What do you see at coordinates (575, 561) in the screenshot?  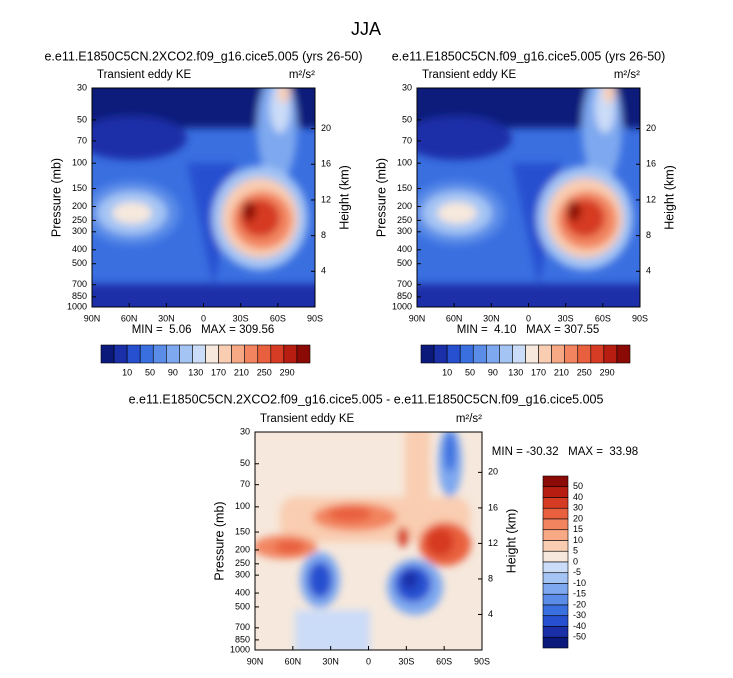 I see `colorbar-label: 0` at bounding box center [575, 561].